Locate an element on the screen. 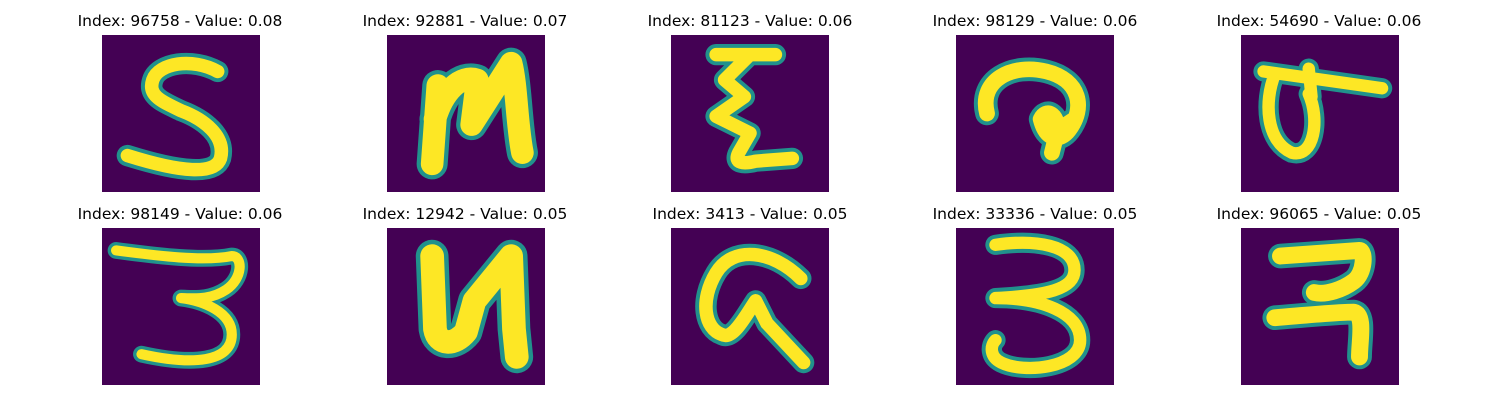 The height and width of the screenshot is (400, 1500). panel-title: Index: 92881 - Value: 0.07 is located at coordinates (465, 21).